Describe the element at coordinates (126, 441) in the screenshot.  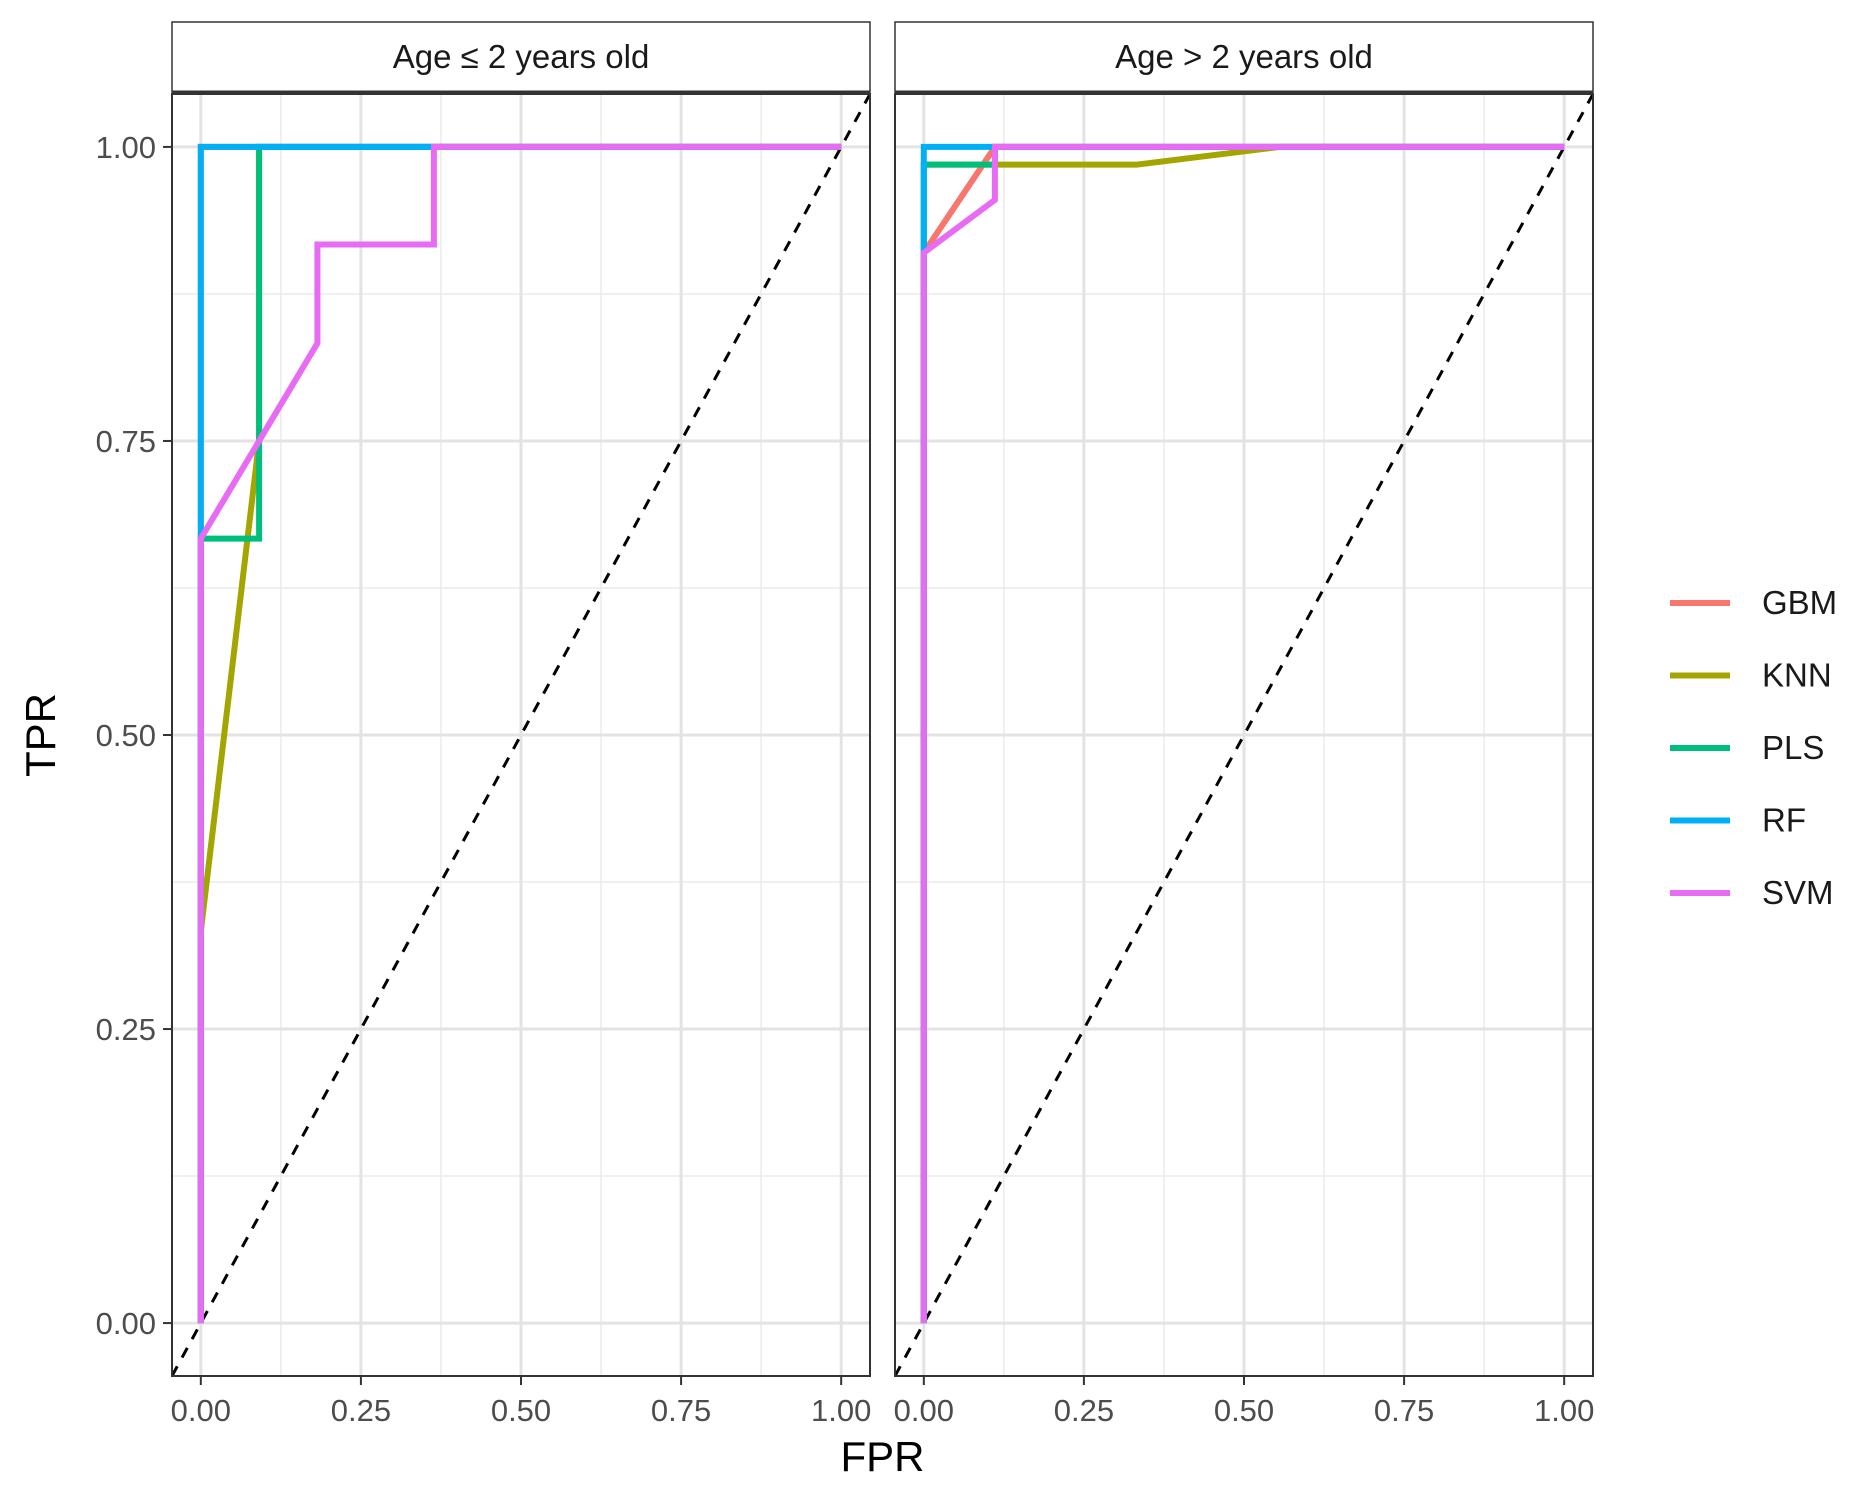
I see `y-tick-label: 0.75` at that location.